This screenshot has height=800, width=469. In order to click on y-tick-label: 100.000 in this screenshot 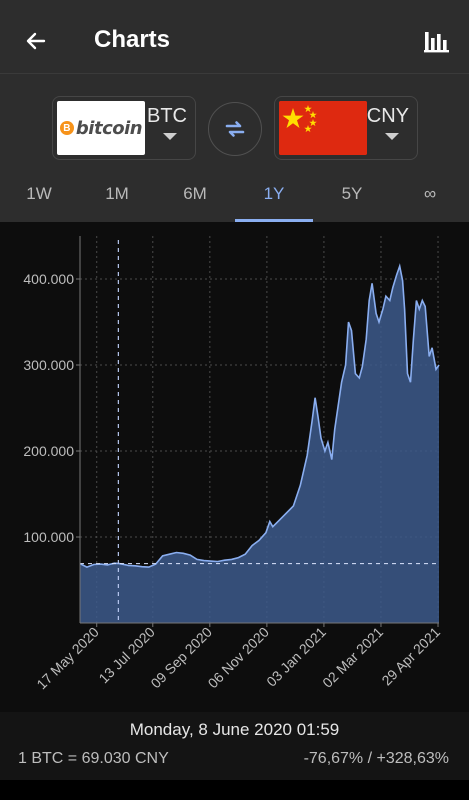, I will do `click(48, 537)`.